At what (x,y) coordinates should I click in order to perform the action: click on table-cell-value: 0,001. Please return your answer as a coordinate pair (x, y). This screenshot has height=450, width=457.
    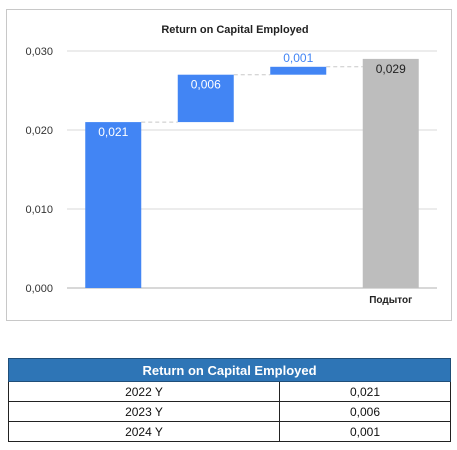
    Looking at the image, I should click on (365, 431).